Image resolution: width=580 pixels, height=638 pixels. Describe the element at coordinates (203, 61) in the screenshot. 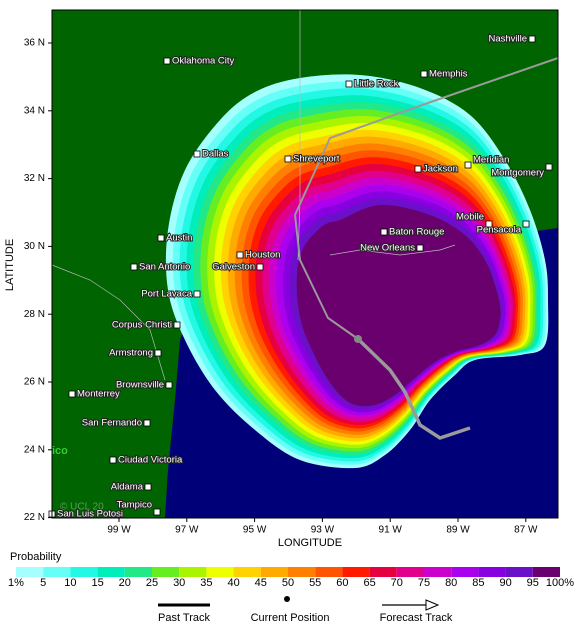

I see `city-label: Oklahoma City` at that location.